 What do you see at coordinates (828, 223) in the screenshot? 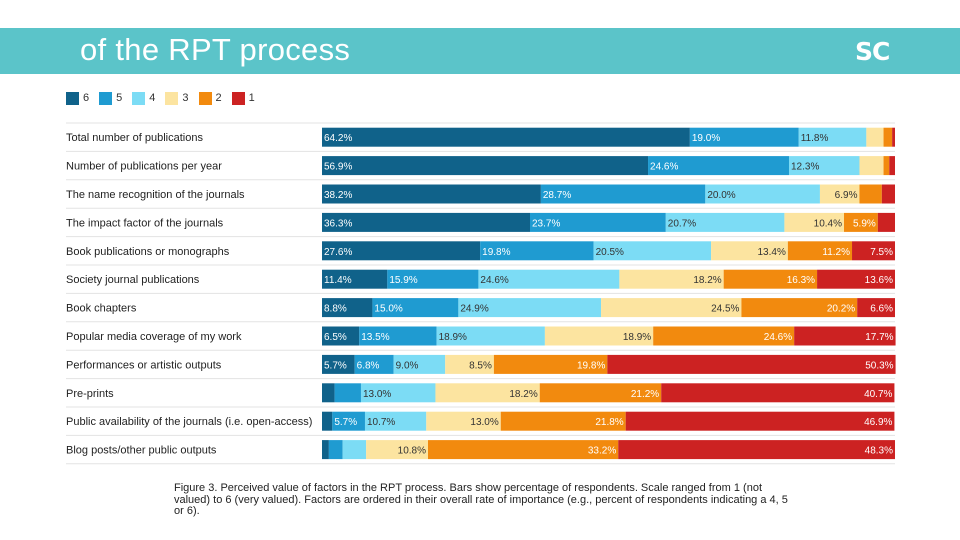
I see `data-label: 10.4%` at bounding box center [828, 223].